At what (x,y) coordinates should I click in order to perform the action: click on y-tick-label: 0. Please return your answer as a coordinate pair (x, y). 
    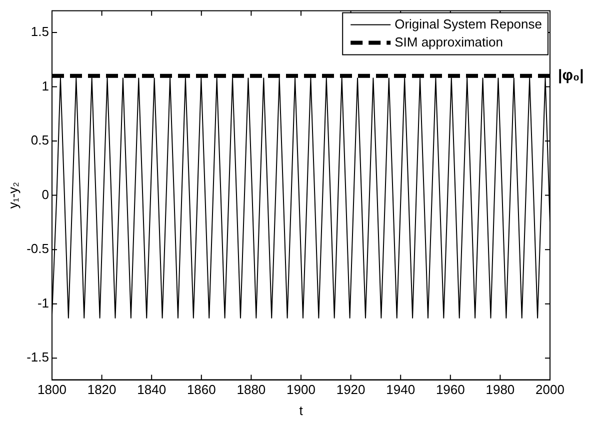
    Looking at the image, I should click on (45, 194).